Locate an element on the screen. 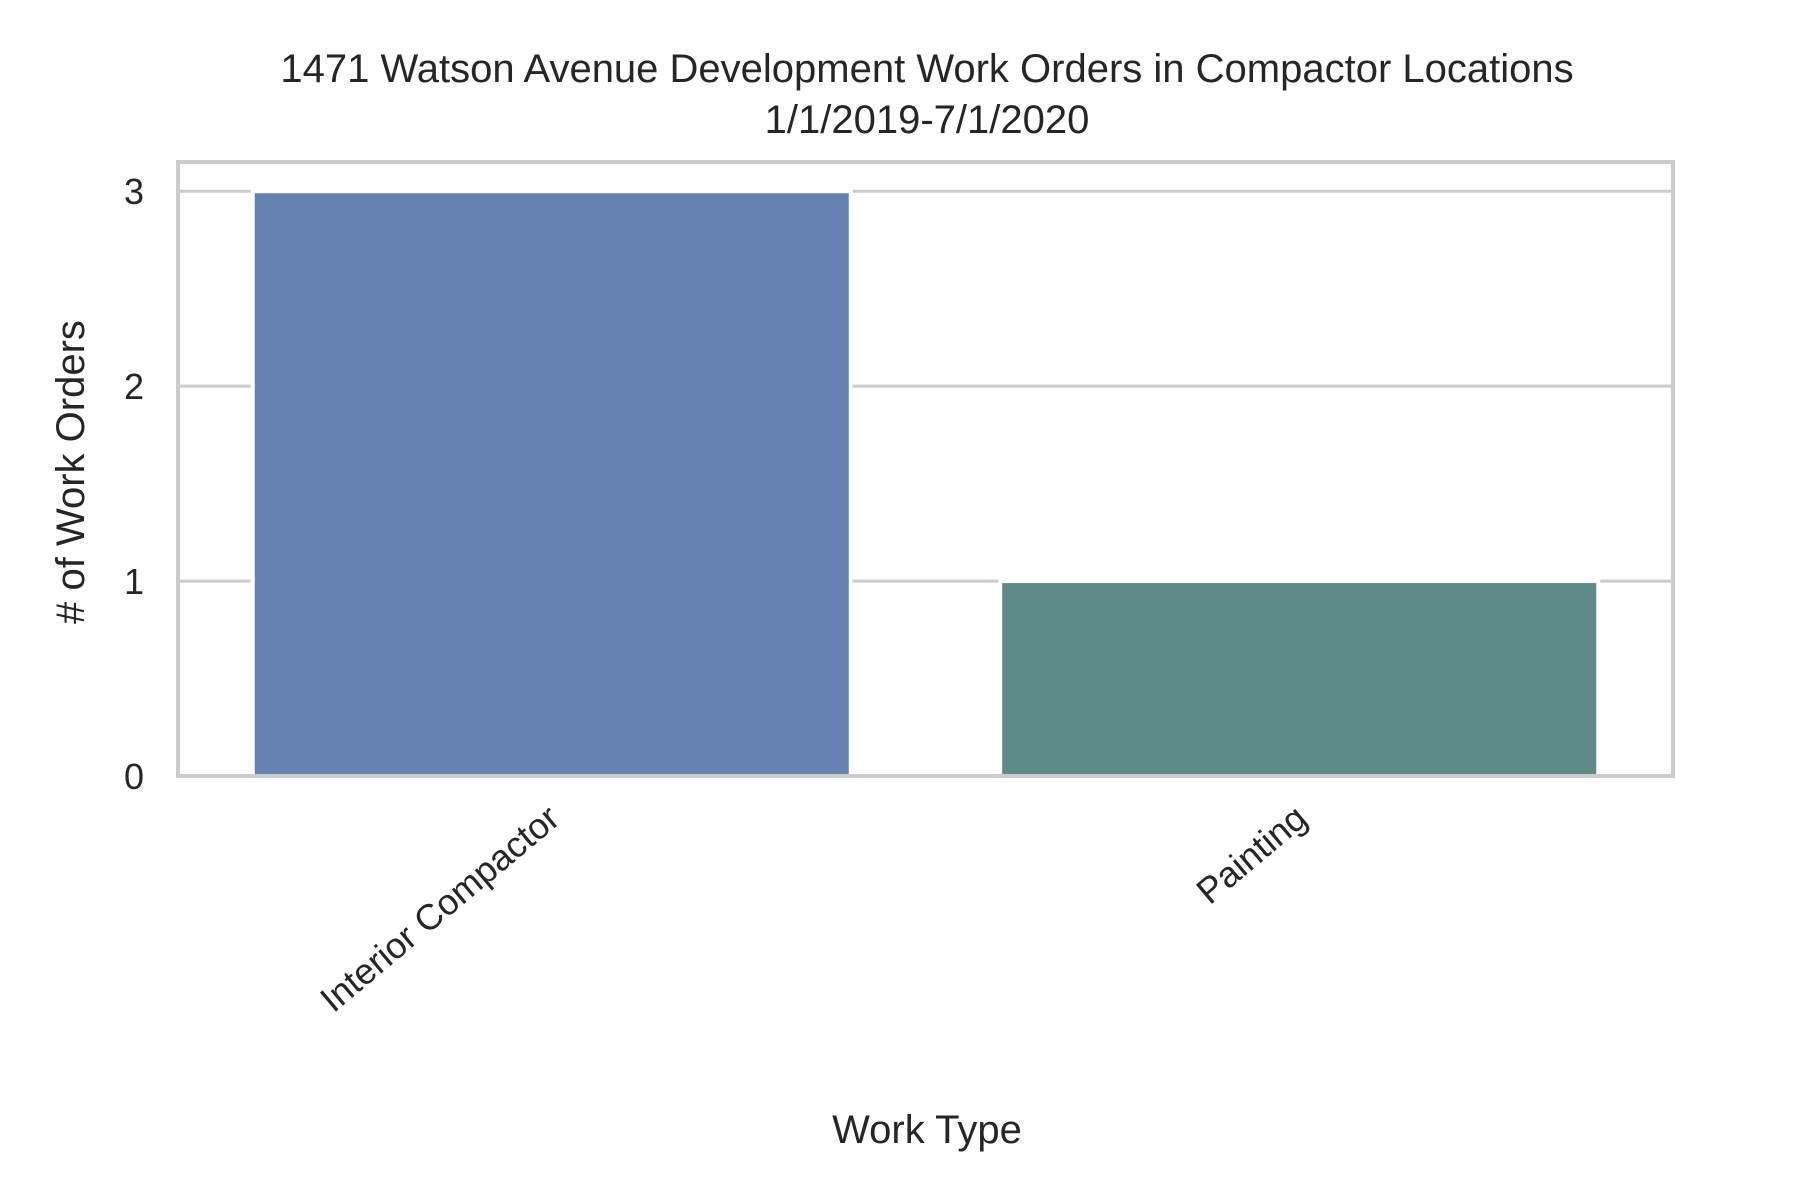 Image resolution: width=1800 pixels, height=1200 pixels. x-axis-label: Work Type is located at coordinates (927, 1130).